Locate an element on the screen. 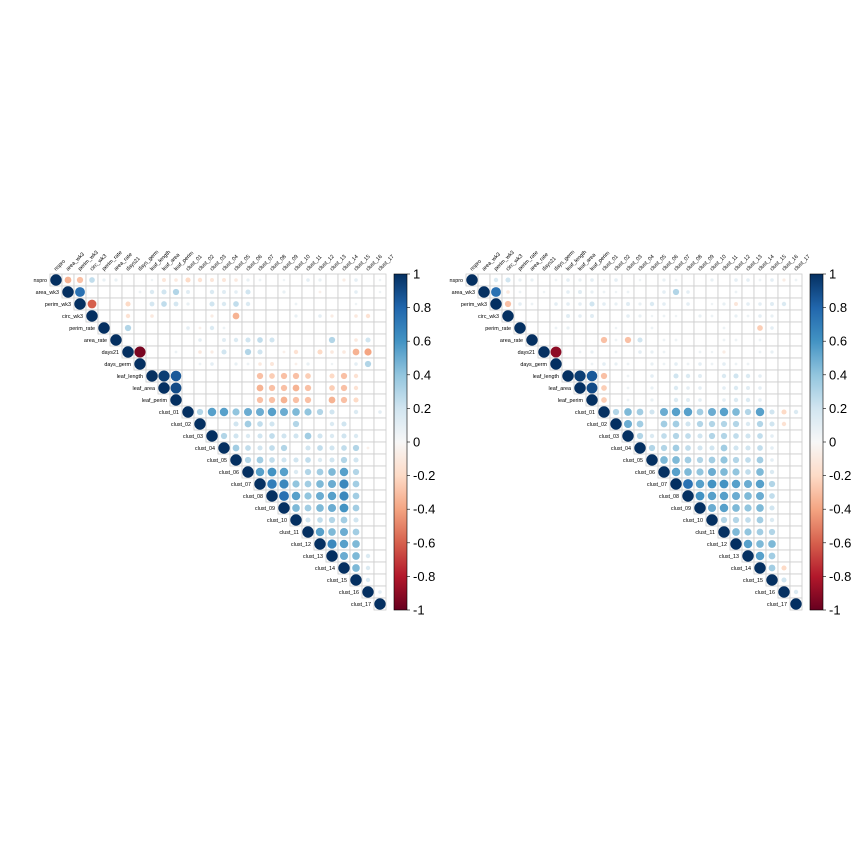 The image size is (864, 864). row-label-clust_12: clust_12 is located at coordinates (301, 545).